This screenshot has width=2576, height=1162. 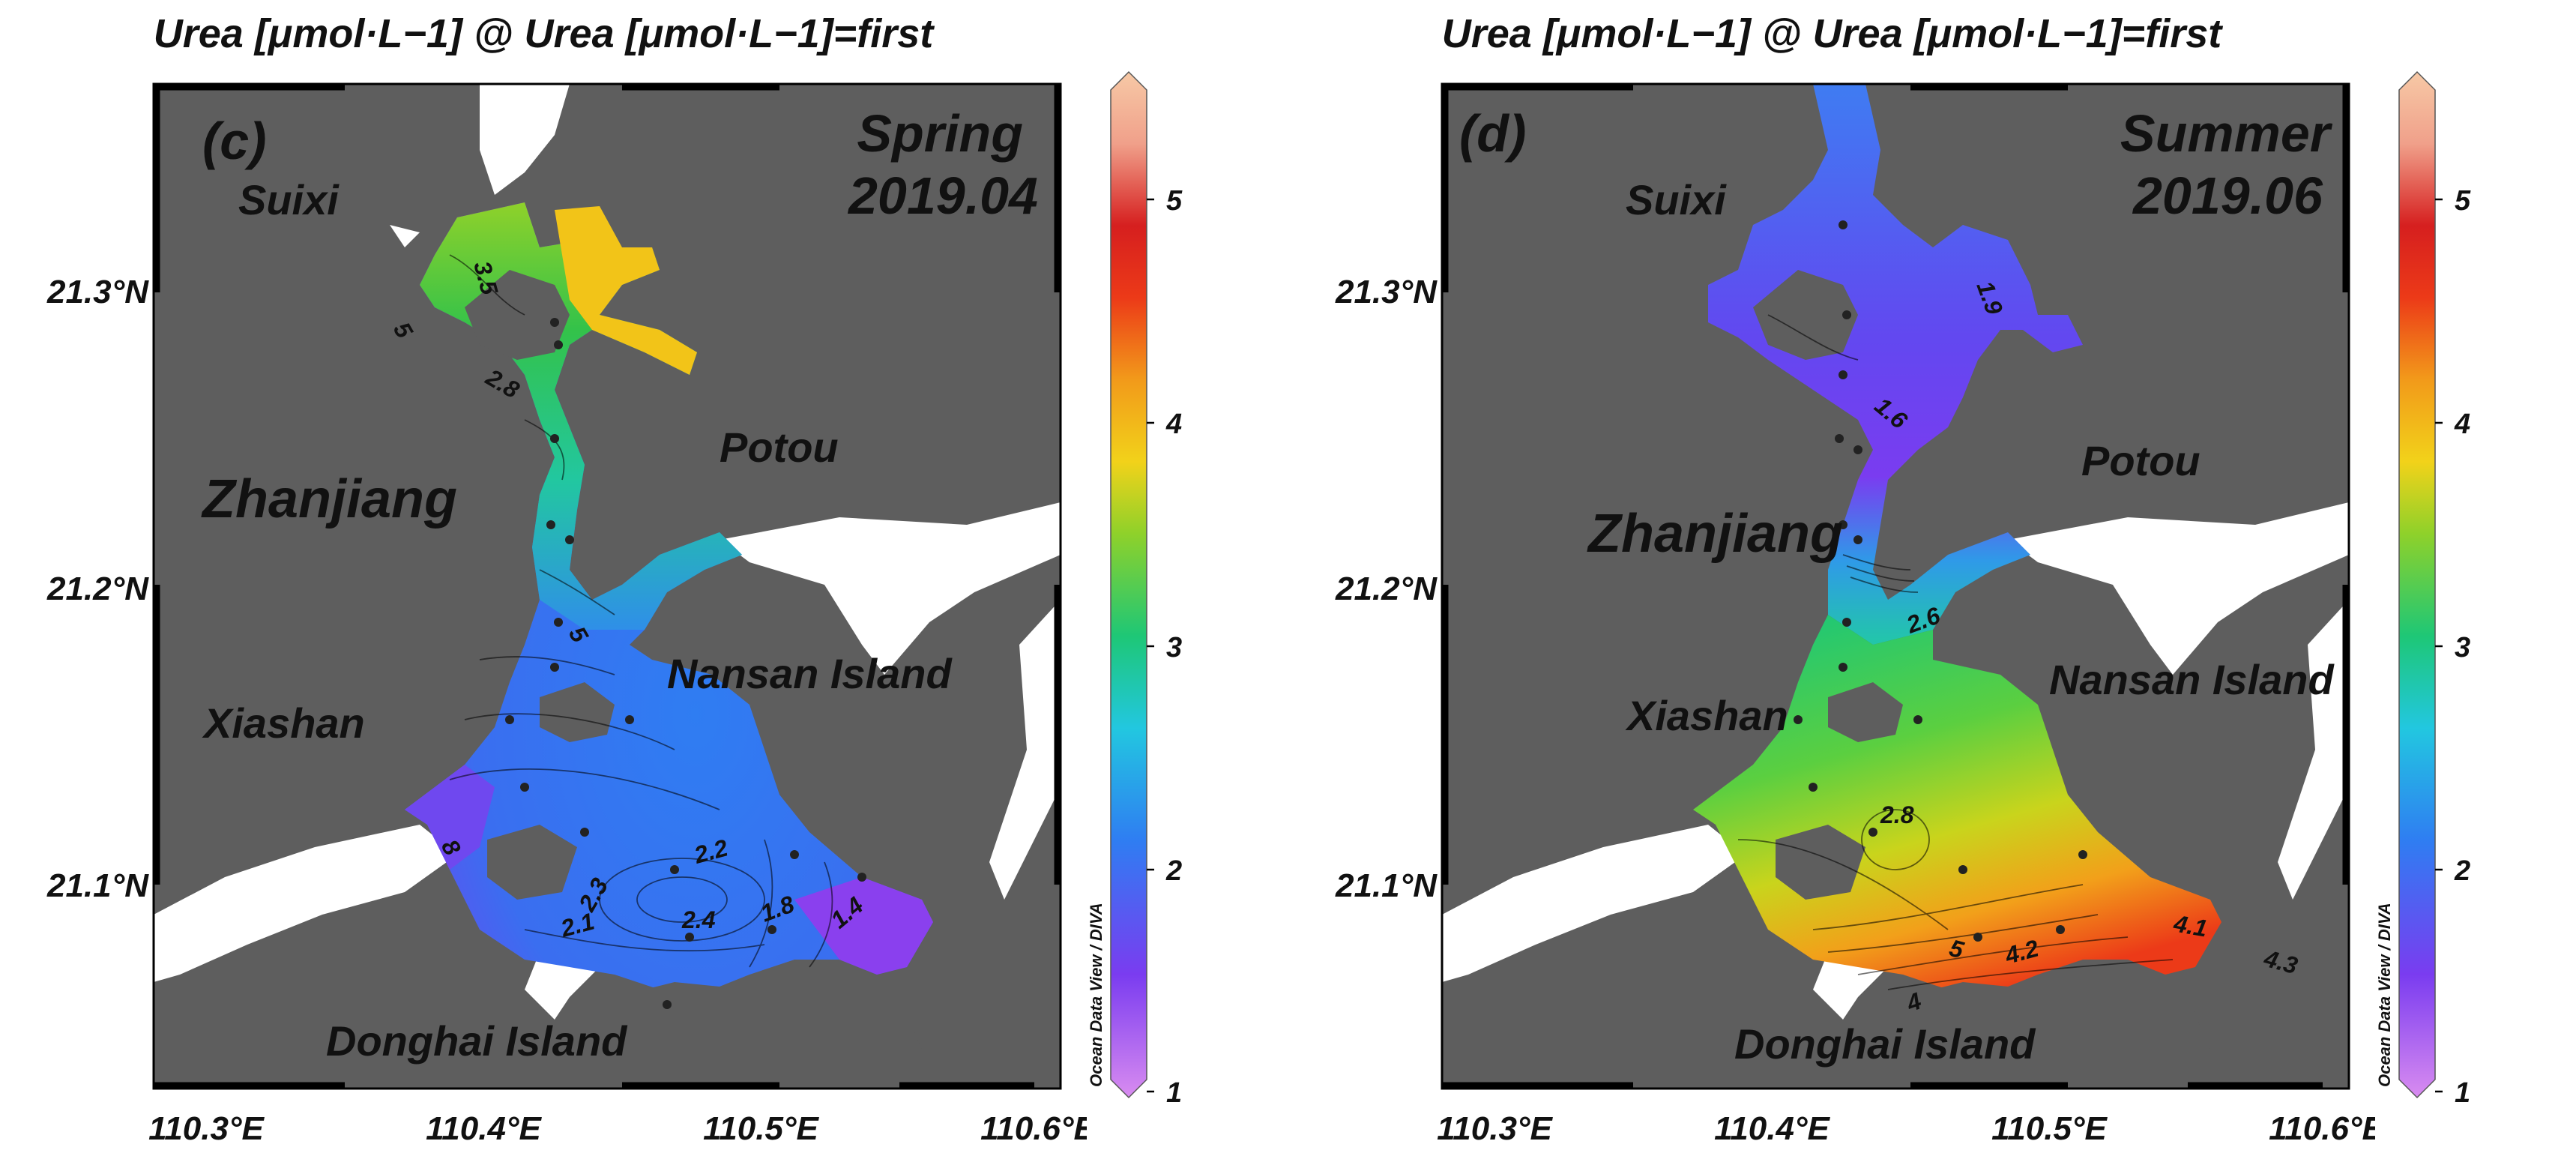 What do you see at coordinates (1895, 364) in the screenshot?
I see `urea-field-channel` at bounding box center [1895, 364].